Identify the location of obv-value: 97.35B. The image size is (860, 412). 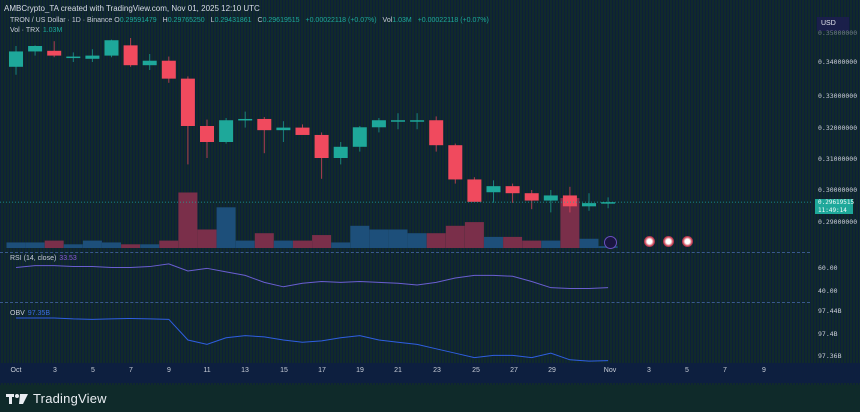
(38, 313).